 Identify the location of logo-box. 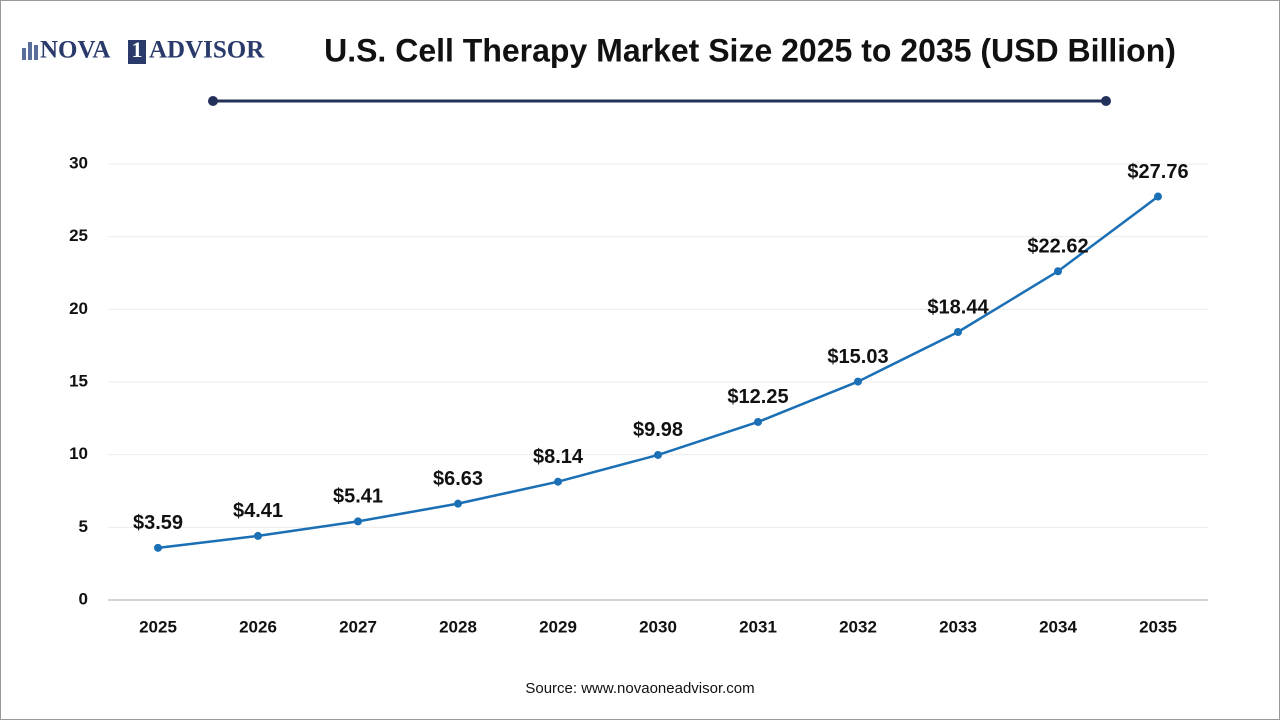
(137, 52).